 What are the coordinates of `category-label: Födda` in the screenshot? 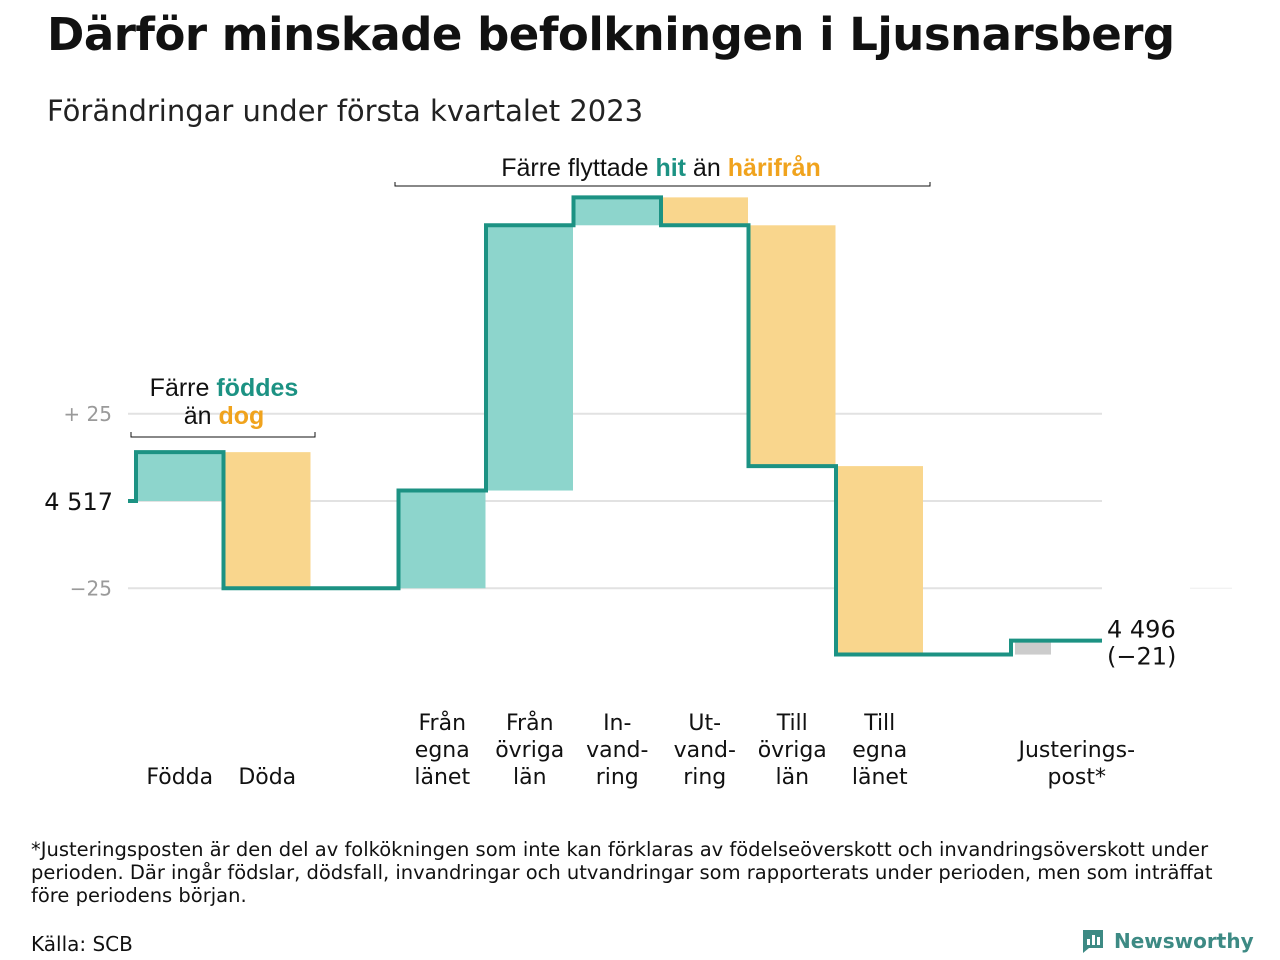 It's located at (179, 777).